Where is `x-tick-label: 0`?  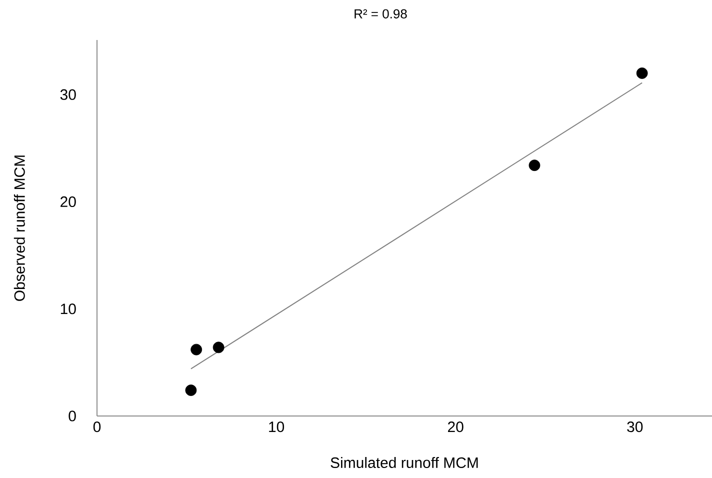 x-tick-label: 0 is located at coordinates (97, 427).